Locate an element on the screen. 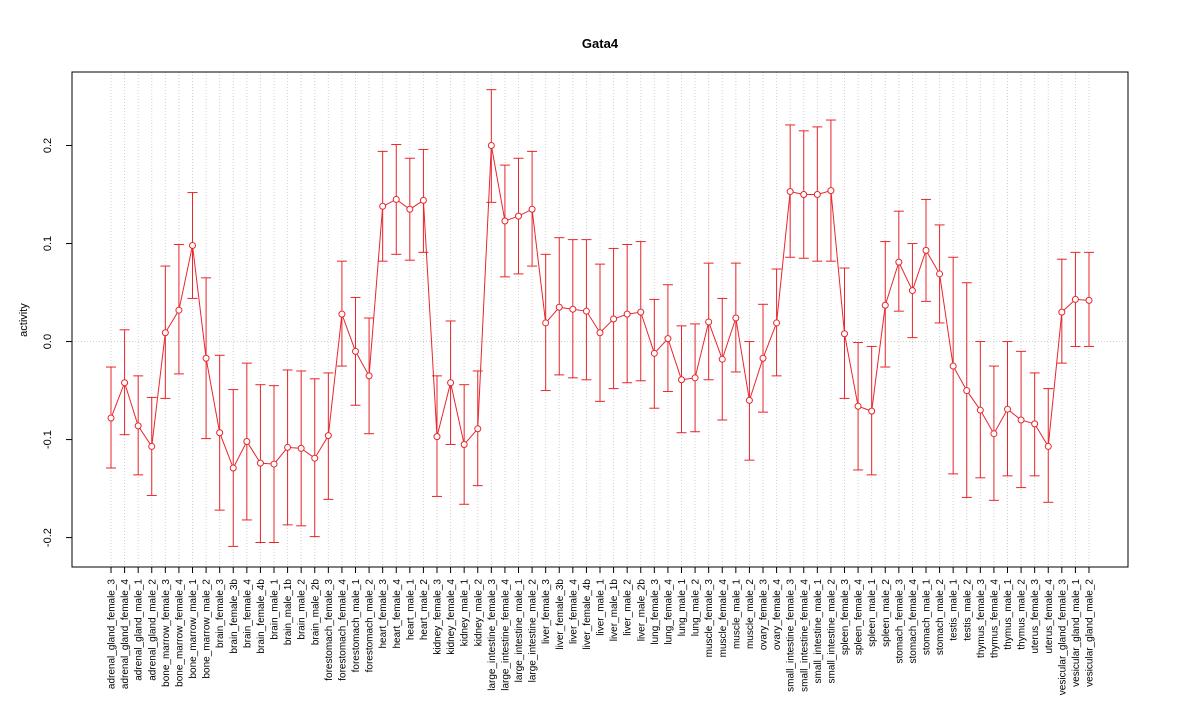  x-tick-label: vesicular_gland_female_3 is located at coordinates (1062, 637).